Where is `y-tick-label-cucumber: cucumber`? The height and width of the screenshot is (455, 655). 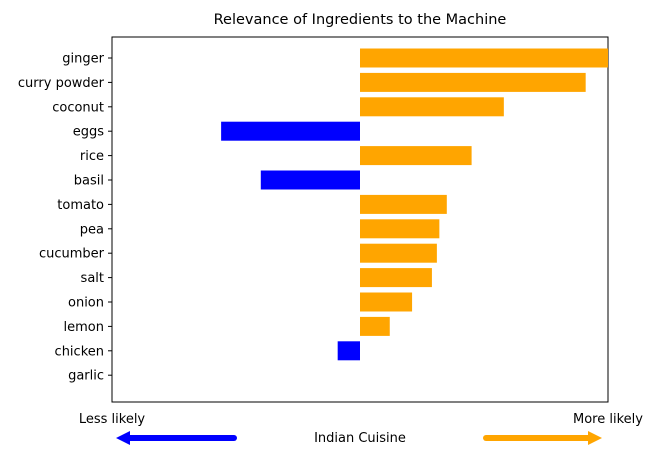
y-tick-label-cucumber: cucumber is located at coordinates (72, 254).